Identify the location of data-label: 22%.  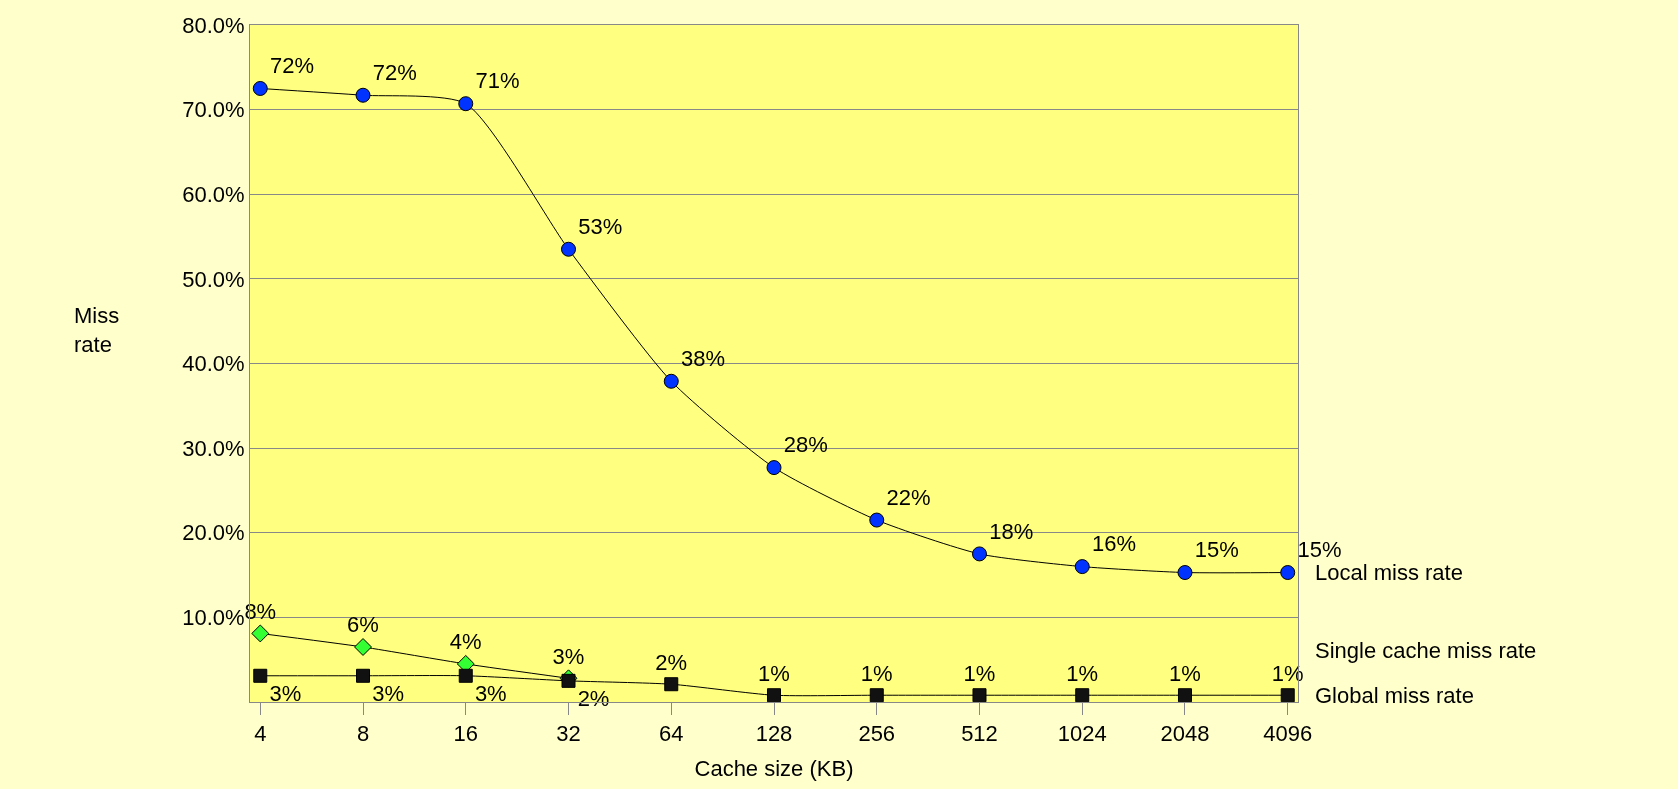
(908, 497).